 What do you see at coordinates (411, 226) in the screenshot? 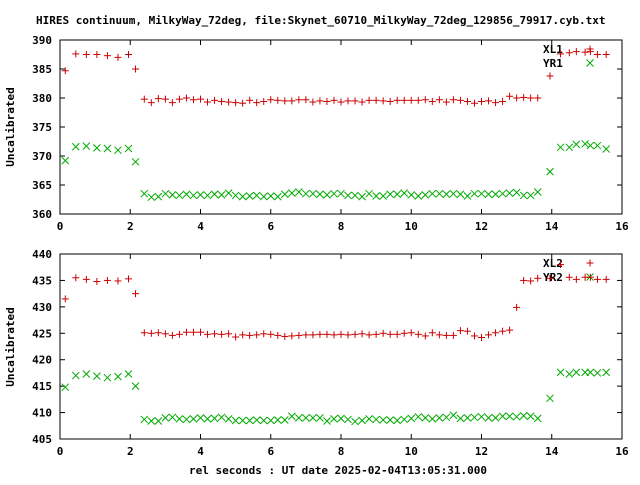
I see `x-tick-label: 10` at bounding box center [411, 226].